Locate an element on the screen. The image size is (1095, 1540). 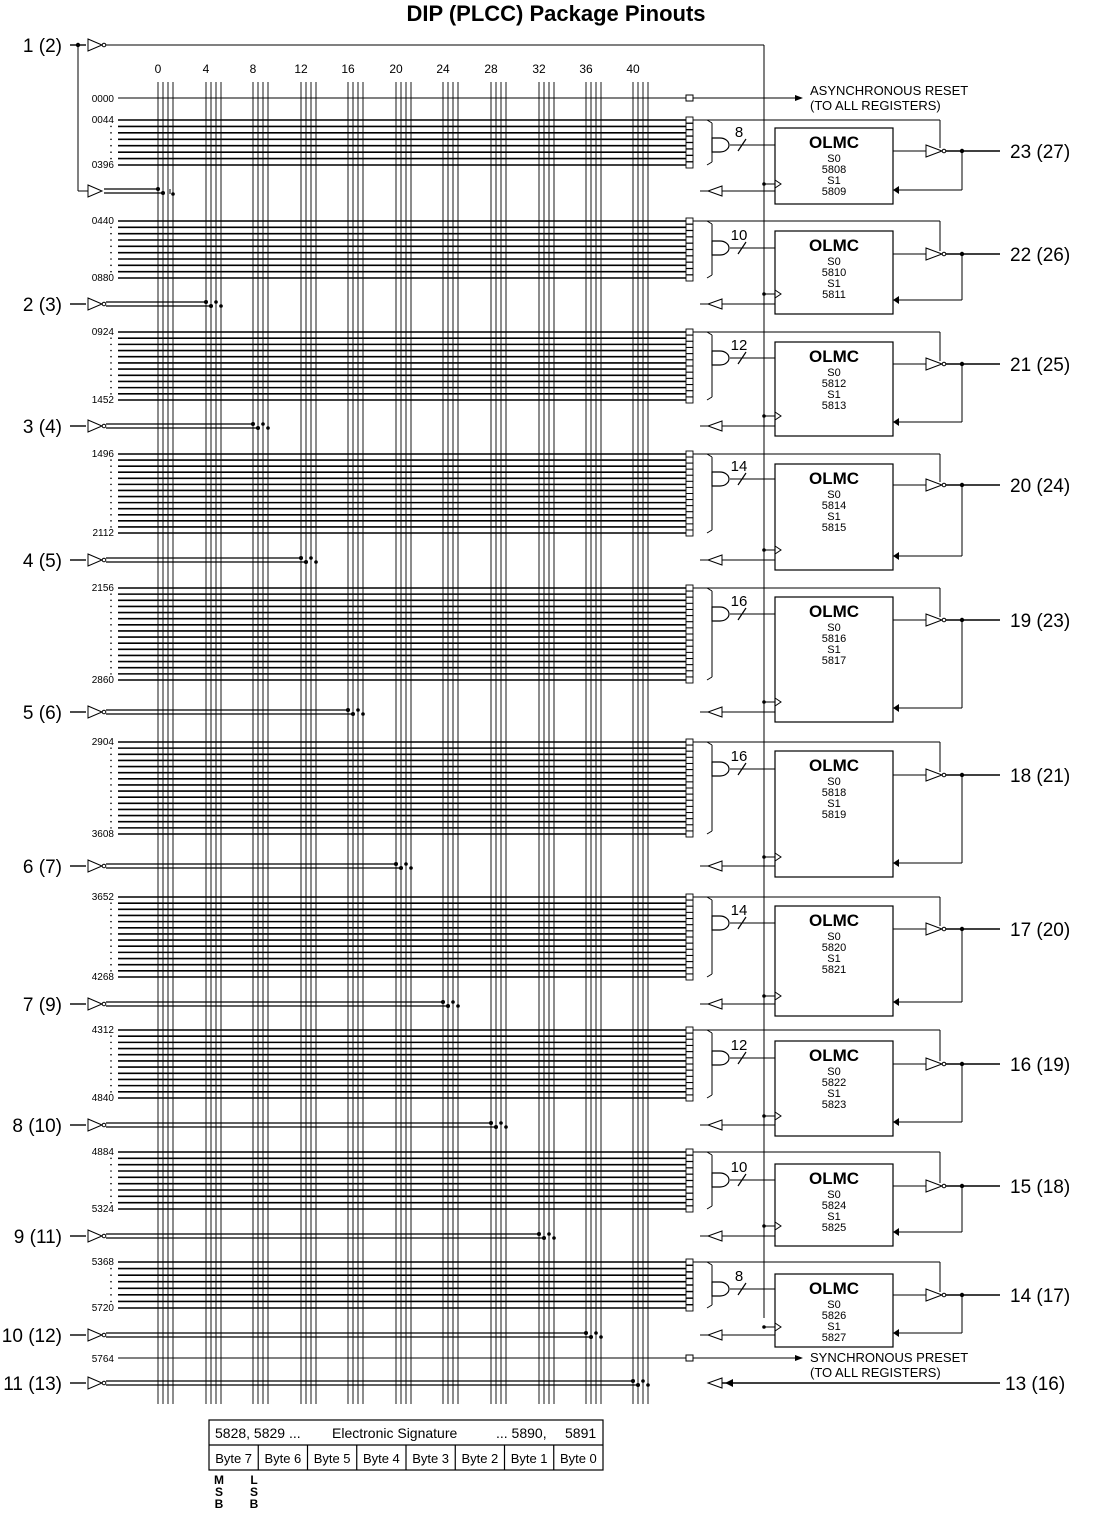
lsb-l: L is located at coordinates (253, 1480).